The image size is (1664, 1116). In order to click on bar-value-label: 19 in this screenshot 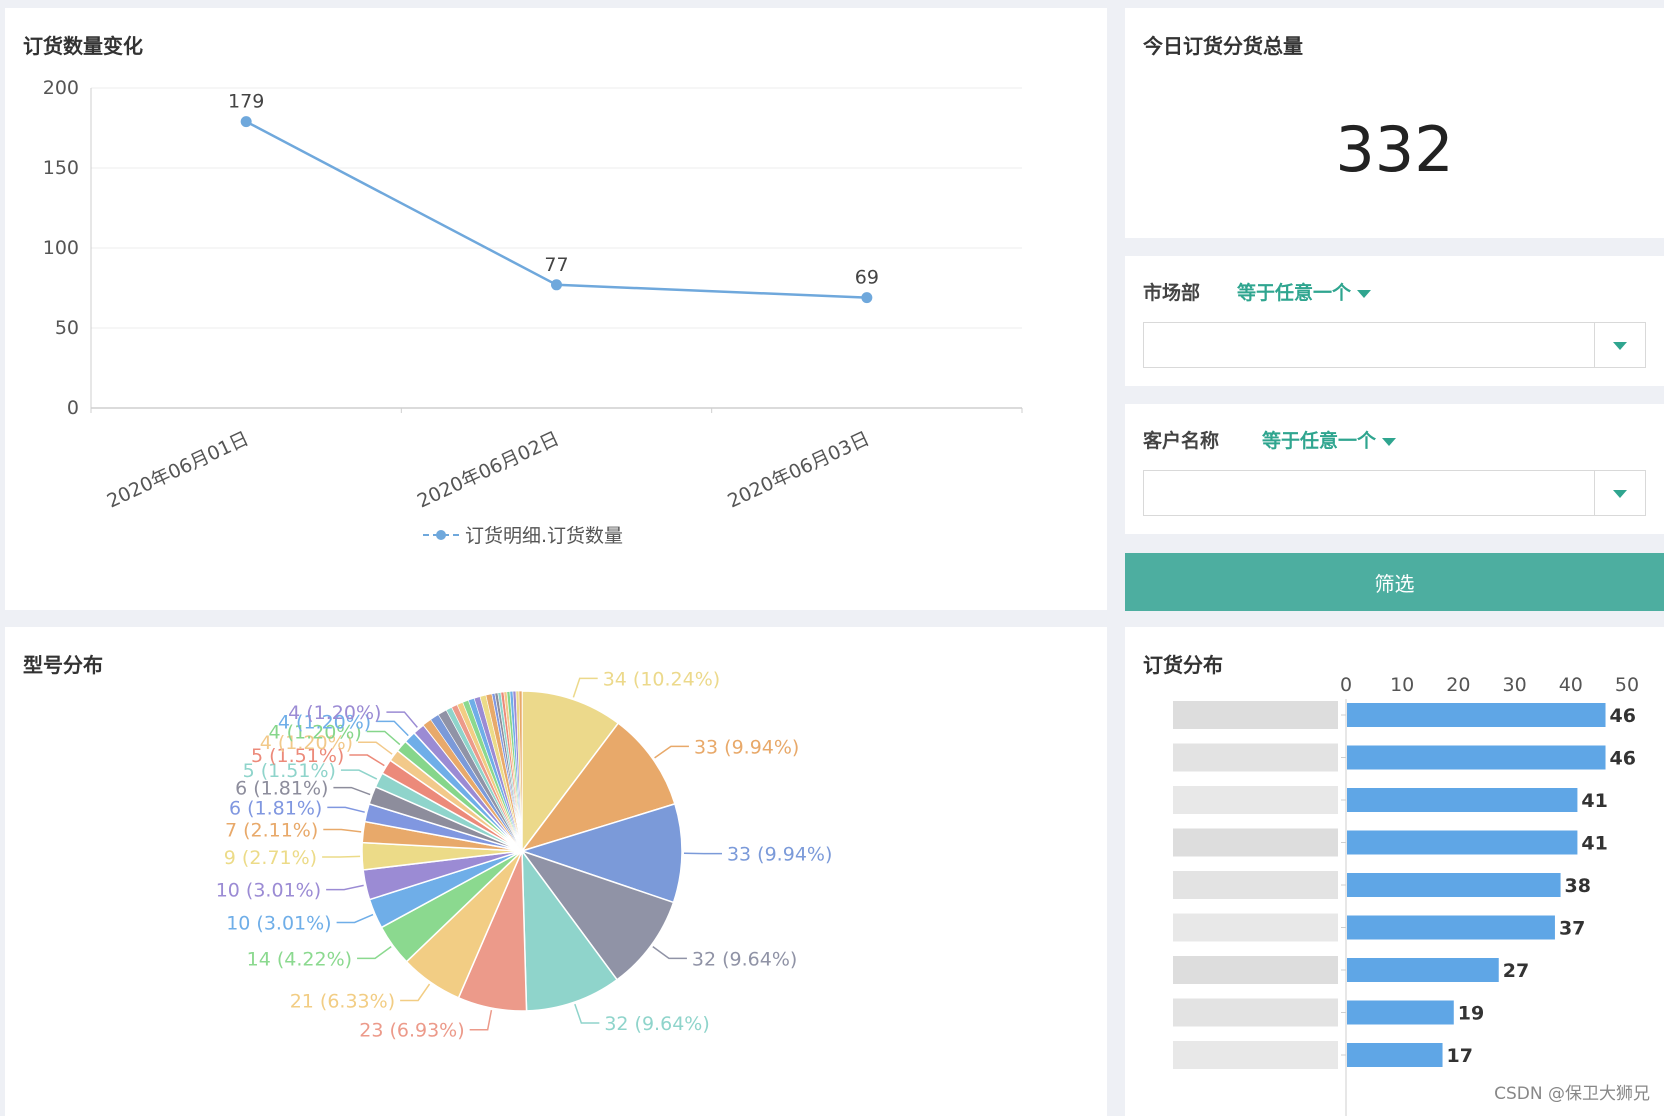, I will do `click(1471, 1014)`.